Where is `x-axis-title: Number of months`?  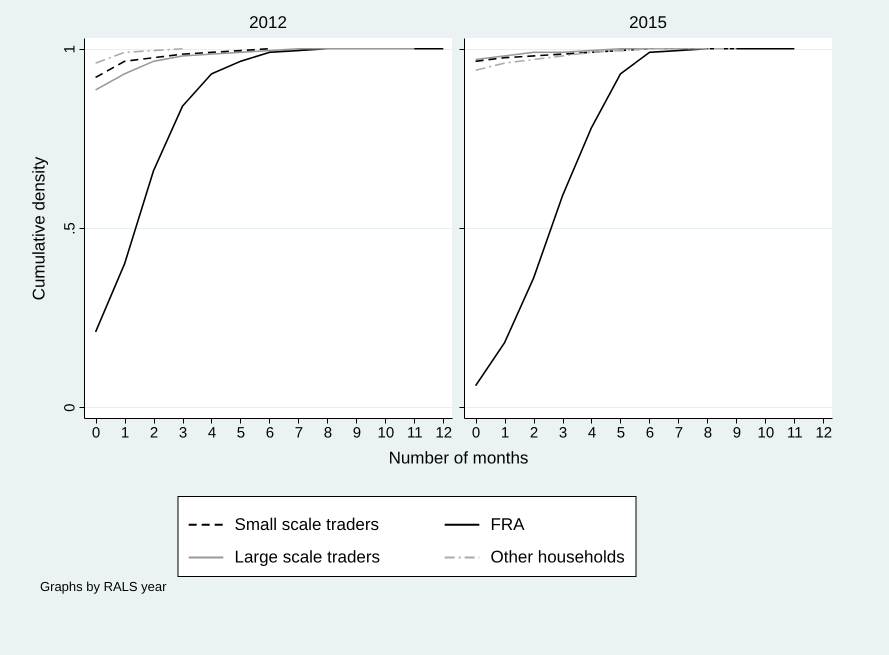
x-axis-title: Number of months is located at coordinates (458, 458).